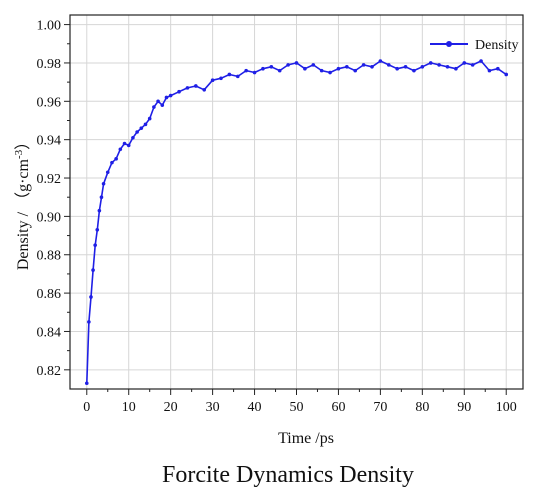 This screenshot has width=550, height=504. I want to click on y-tick-label: 1.00, so click(49, 26).